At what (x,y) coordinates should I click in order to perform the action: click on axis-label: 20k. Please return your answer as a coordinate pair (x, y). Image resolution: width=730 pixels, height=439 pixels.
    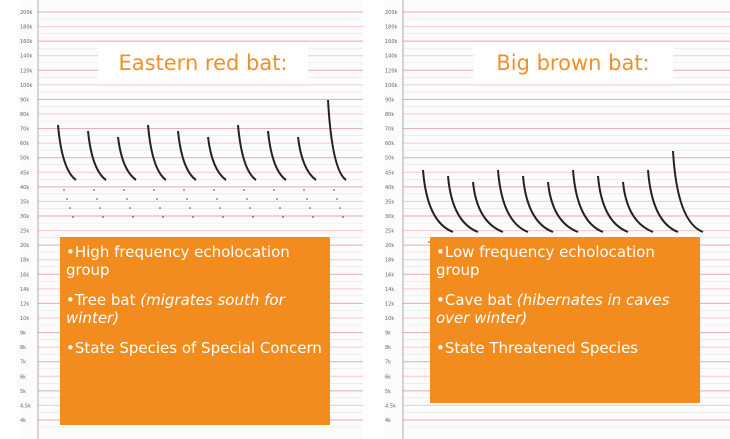
    Looking at the image, I should click on (389, 246).